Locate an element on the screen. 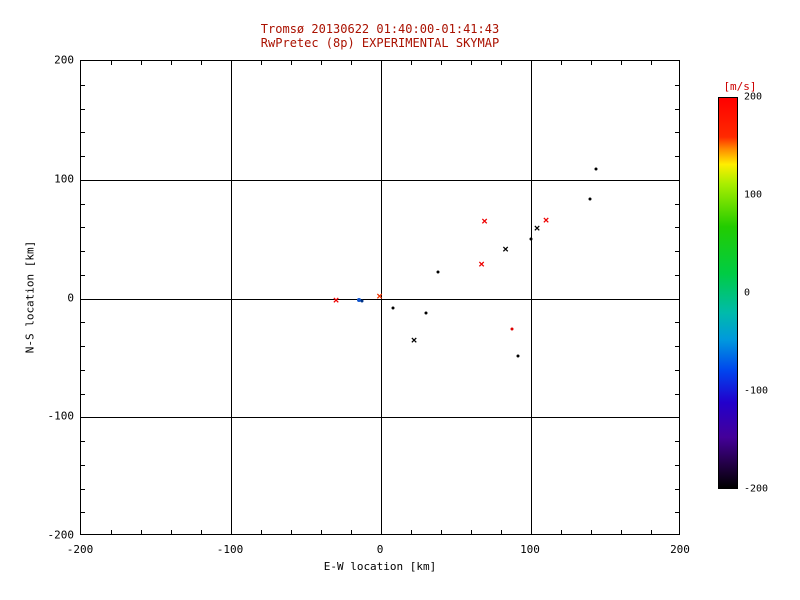 The height and width of the screenshot is (600, 800). colorbar-tick-label: 0 is located at coordinates (747, 293).